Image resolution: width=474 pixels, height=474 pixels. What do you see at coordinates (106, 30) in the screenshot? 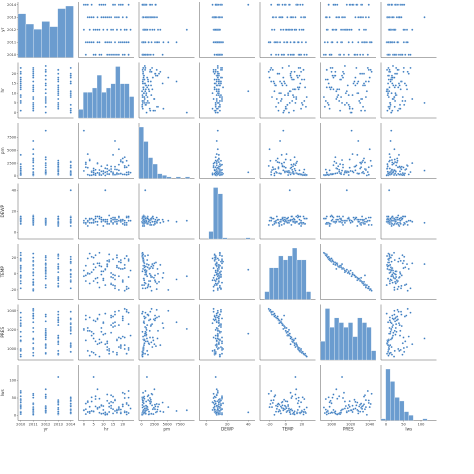
I see `cell-yr-vs-hr` at bounding box center [106, 30].